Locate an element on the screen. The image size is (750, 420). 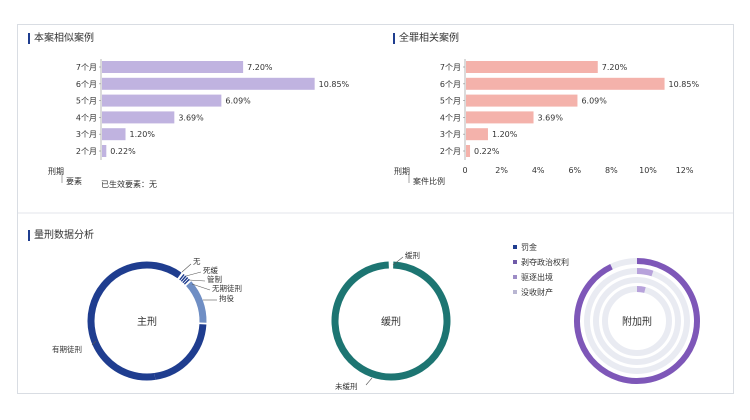
donut-center-label: 附加刑 is located at coordinates (637, 321).